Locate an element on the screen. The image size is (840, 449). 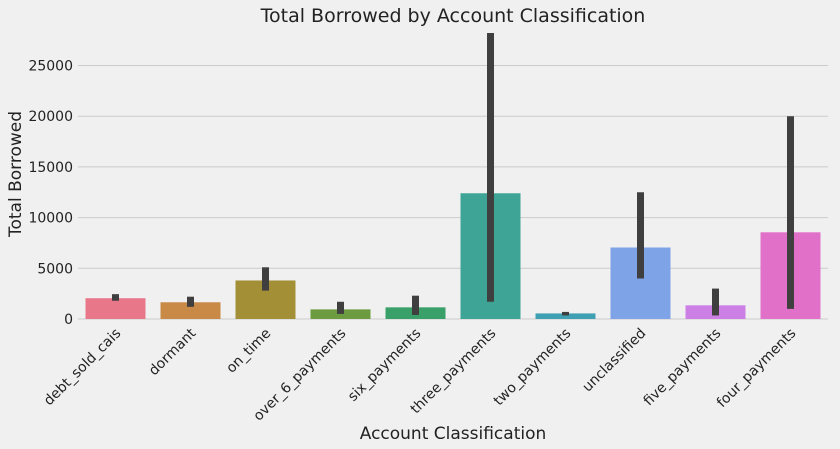
y-tick-label: 10000 is located at coordinates (50, 219).